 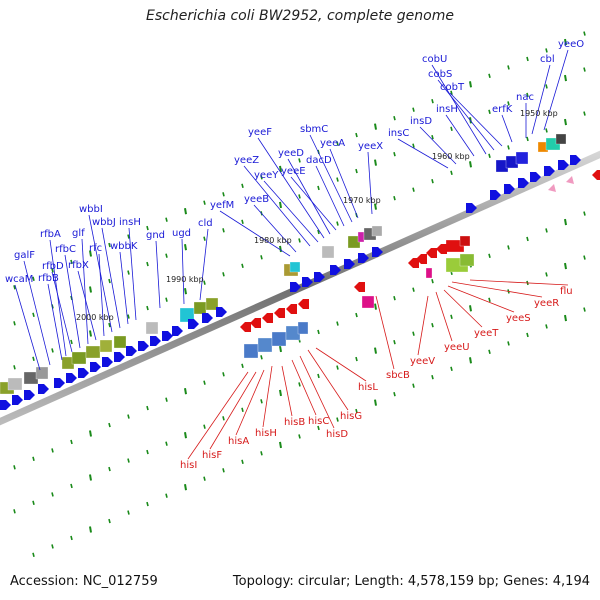 I want to click on forward-gene-label: cld, so click(x=205, y=223).